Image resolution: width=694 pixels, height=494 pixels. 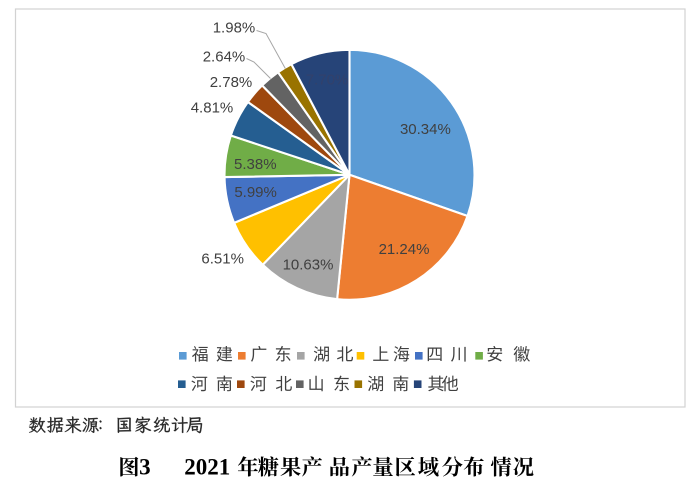 What do you see at coordinates (425, 129) in the screenshot?
I see `svg-text: 30.34%` at bounding box center [425, 129].